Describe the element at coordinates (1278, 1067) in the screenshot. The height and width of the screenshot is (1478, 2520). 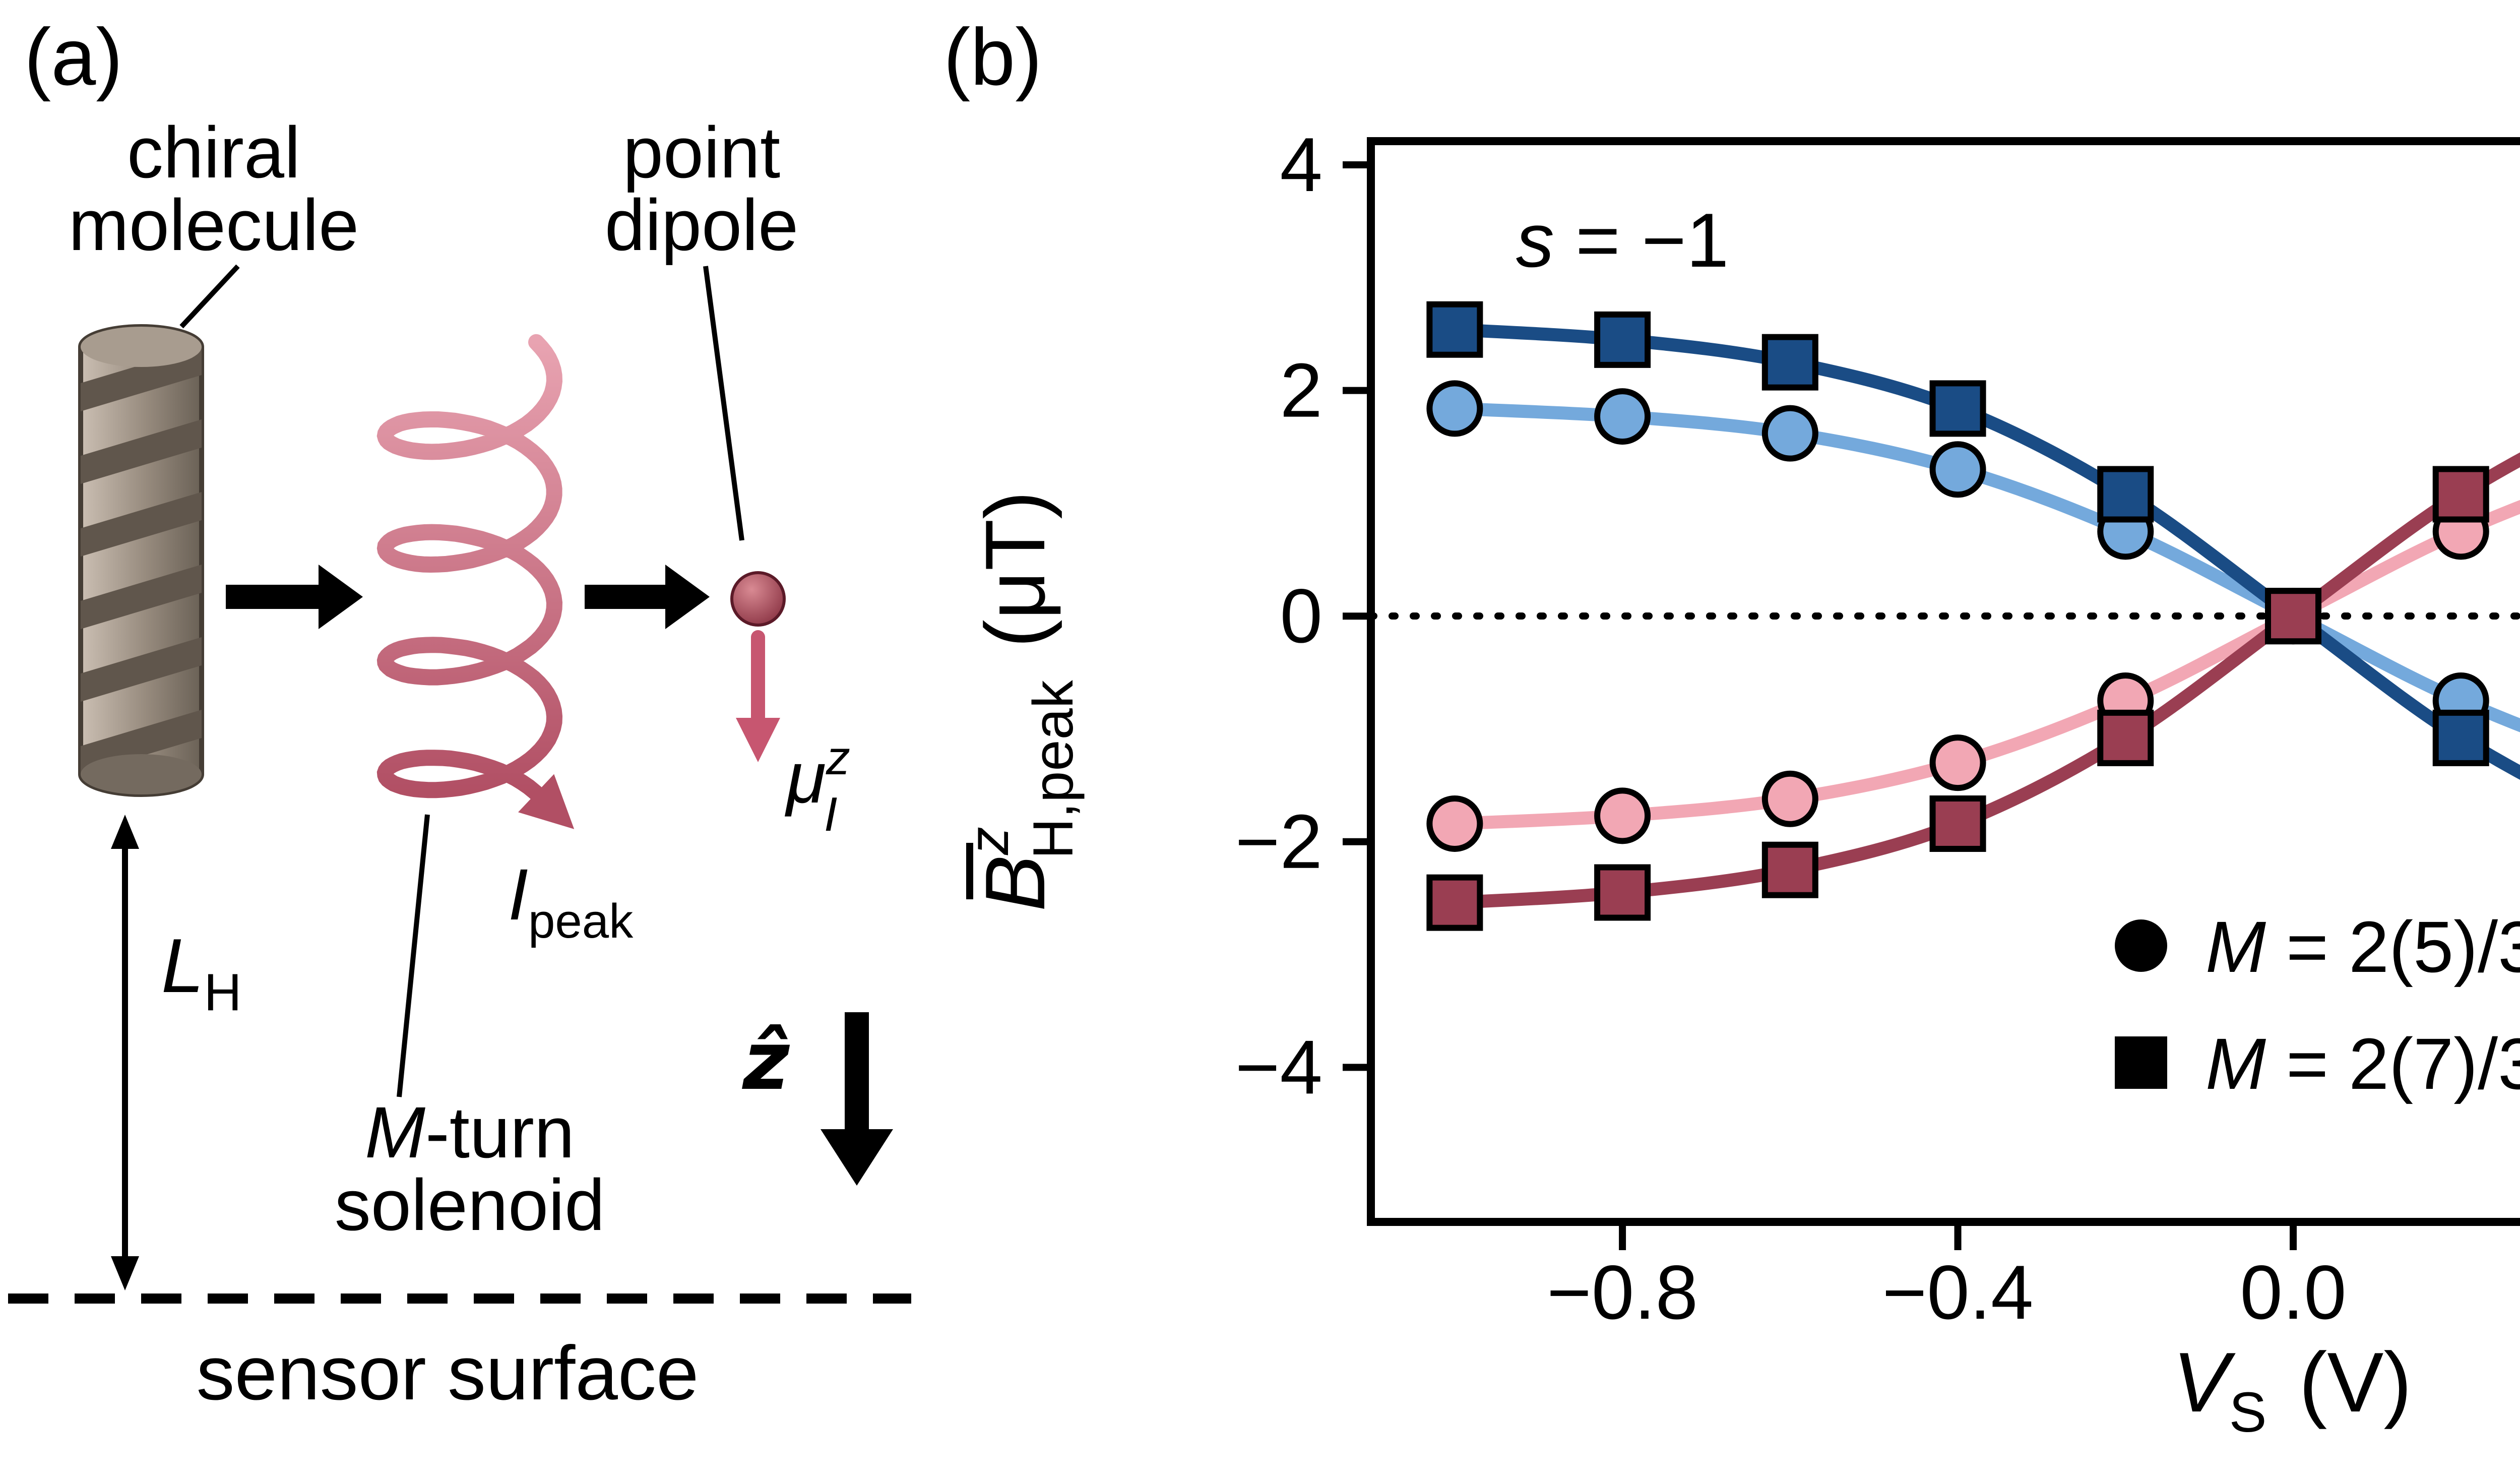
I see `y-tick-label: −4` at that location.